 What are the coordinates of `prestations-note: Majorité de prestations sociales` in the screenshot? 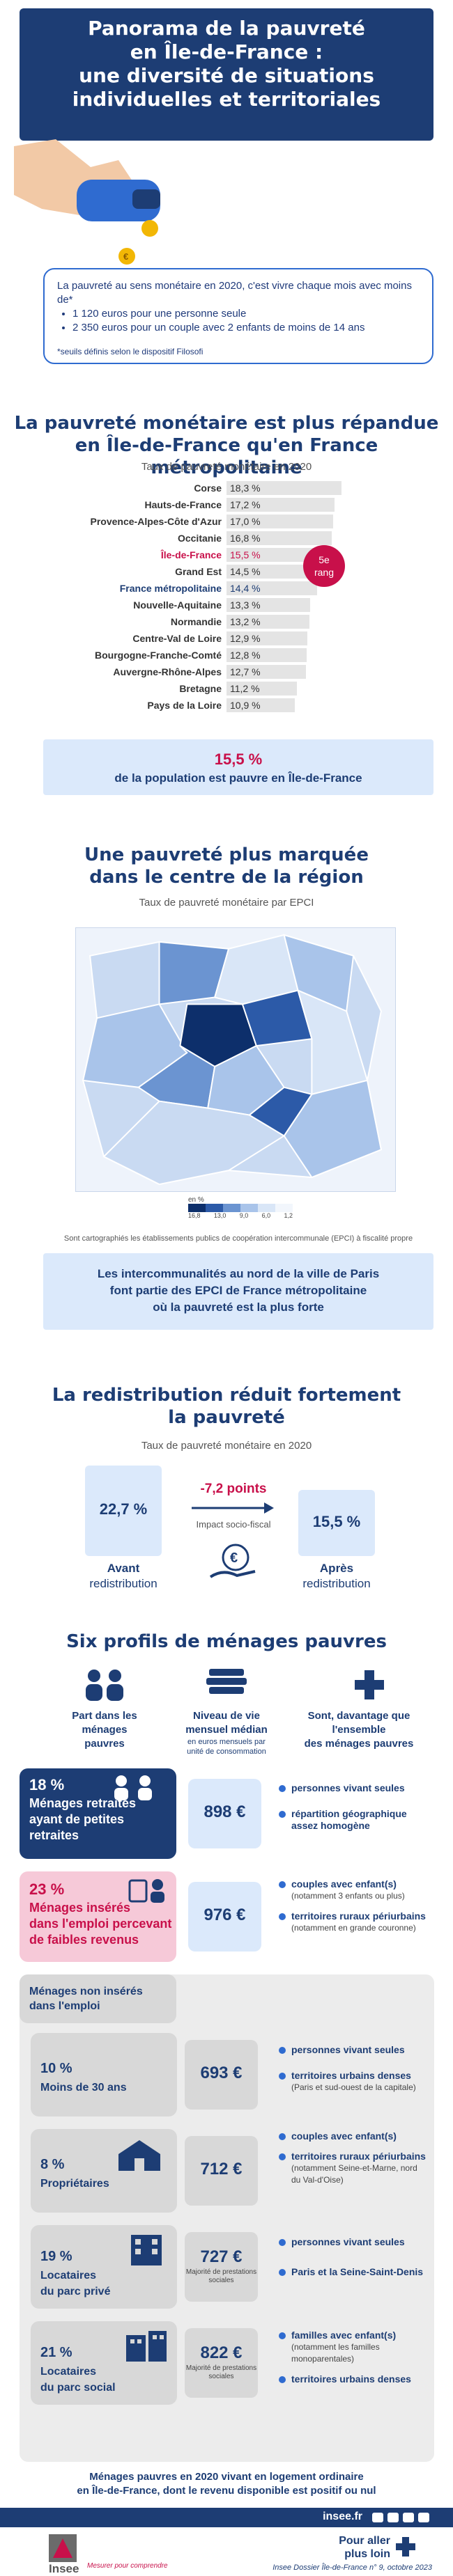 It's located at (221, 2276).